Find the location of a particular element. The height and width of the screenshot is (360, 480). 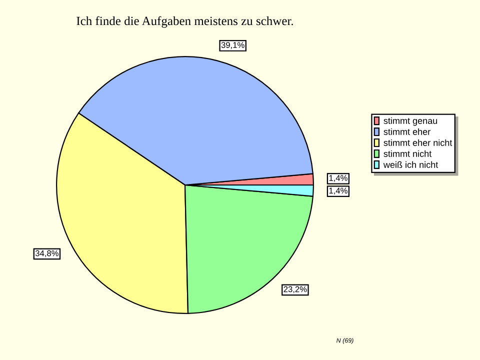

chart-title: Ich finde die Aufgaben meistens zu schwer. is located at coordinates (184, 22).